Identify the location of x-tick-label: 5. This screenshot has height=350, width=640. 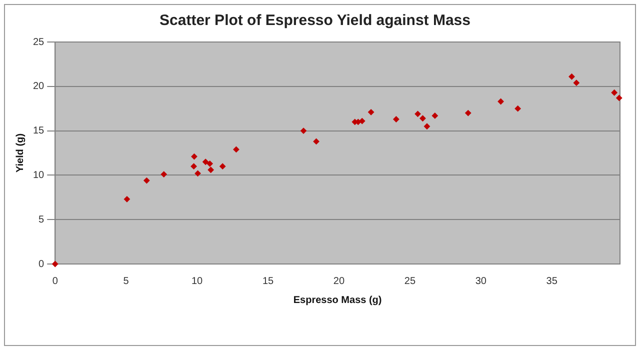
(126, 281).